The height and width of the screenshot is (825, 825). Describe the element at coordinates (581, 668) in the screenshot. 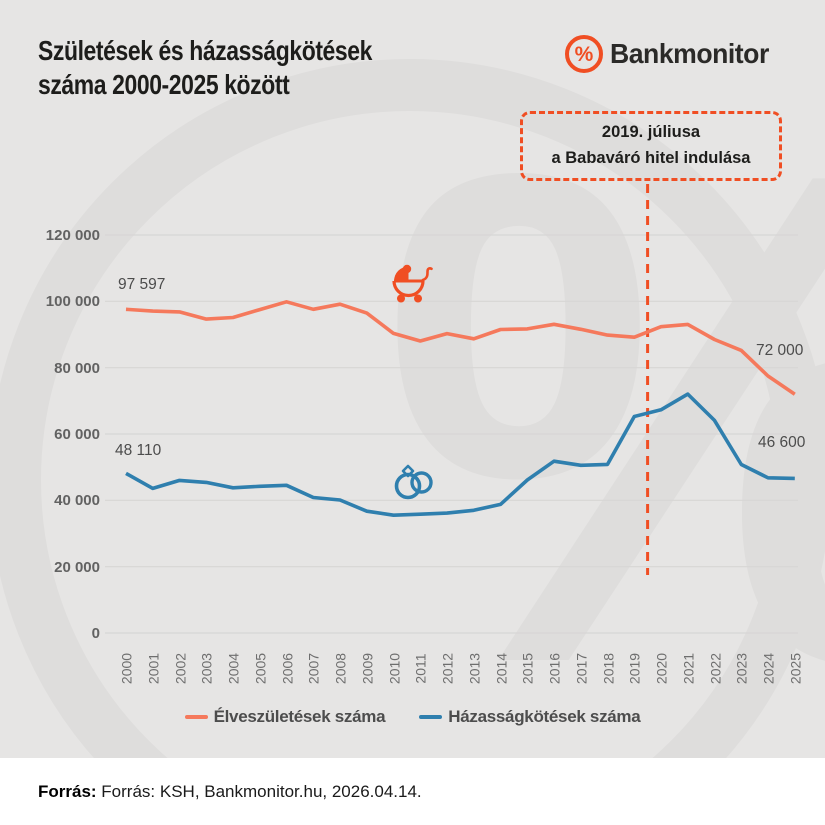

I see `x-axis-label: 2017` at that location.